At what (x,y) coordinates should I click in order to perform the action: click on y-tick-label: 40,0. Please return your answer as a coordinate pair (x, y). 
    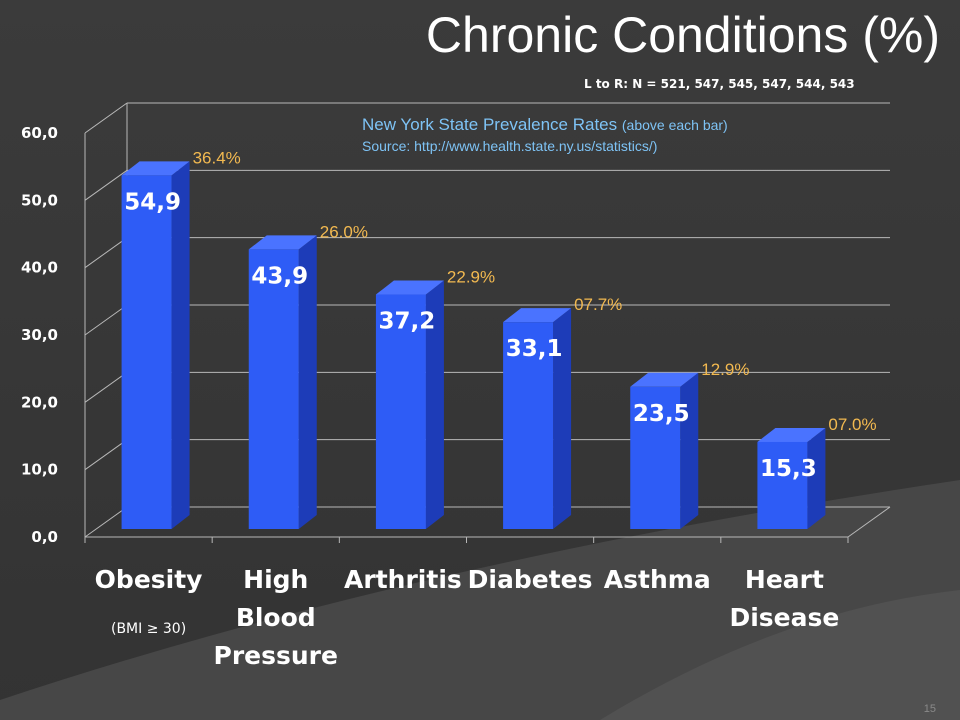
    Looking at the image, I should click on (39, 268).